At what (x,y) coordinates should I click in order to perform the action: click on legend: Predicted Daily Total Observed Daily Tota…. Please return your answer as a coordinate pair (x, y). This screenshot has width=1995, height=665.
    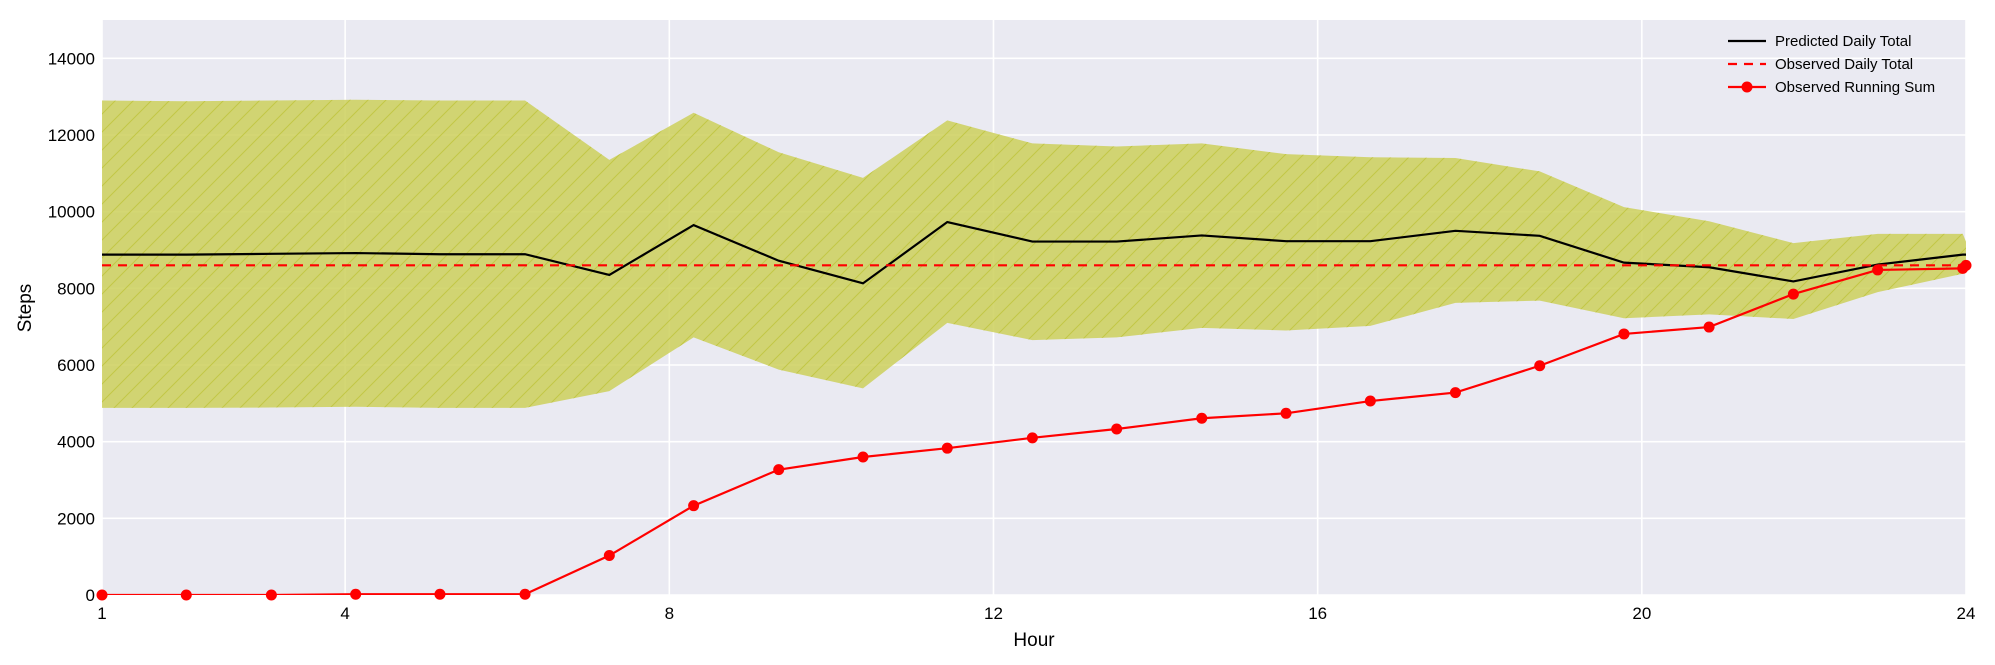
    Looking at the image, I should click on (1831, 64).